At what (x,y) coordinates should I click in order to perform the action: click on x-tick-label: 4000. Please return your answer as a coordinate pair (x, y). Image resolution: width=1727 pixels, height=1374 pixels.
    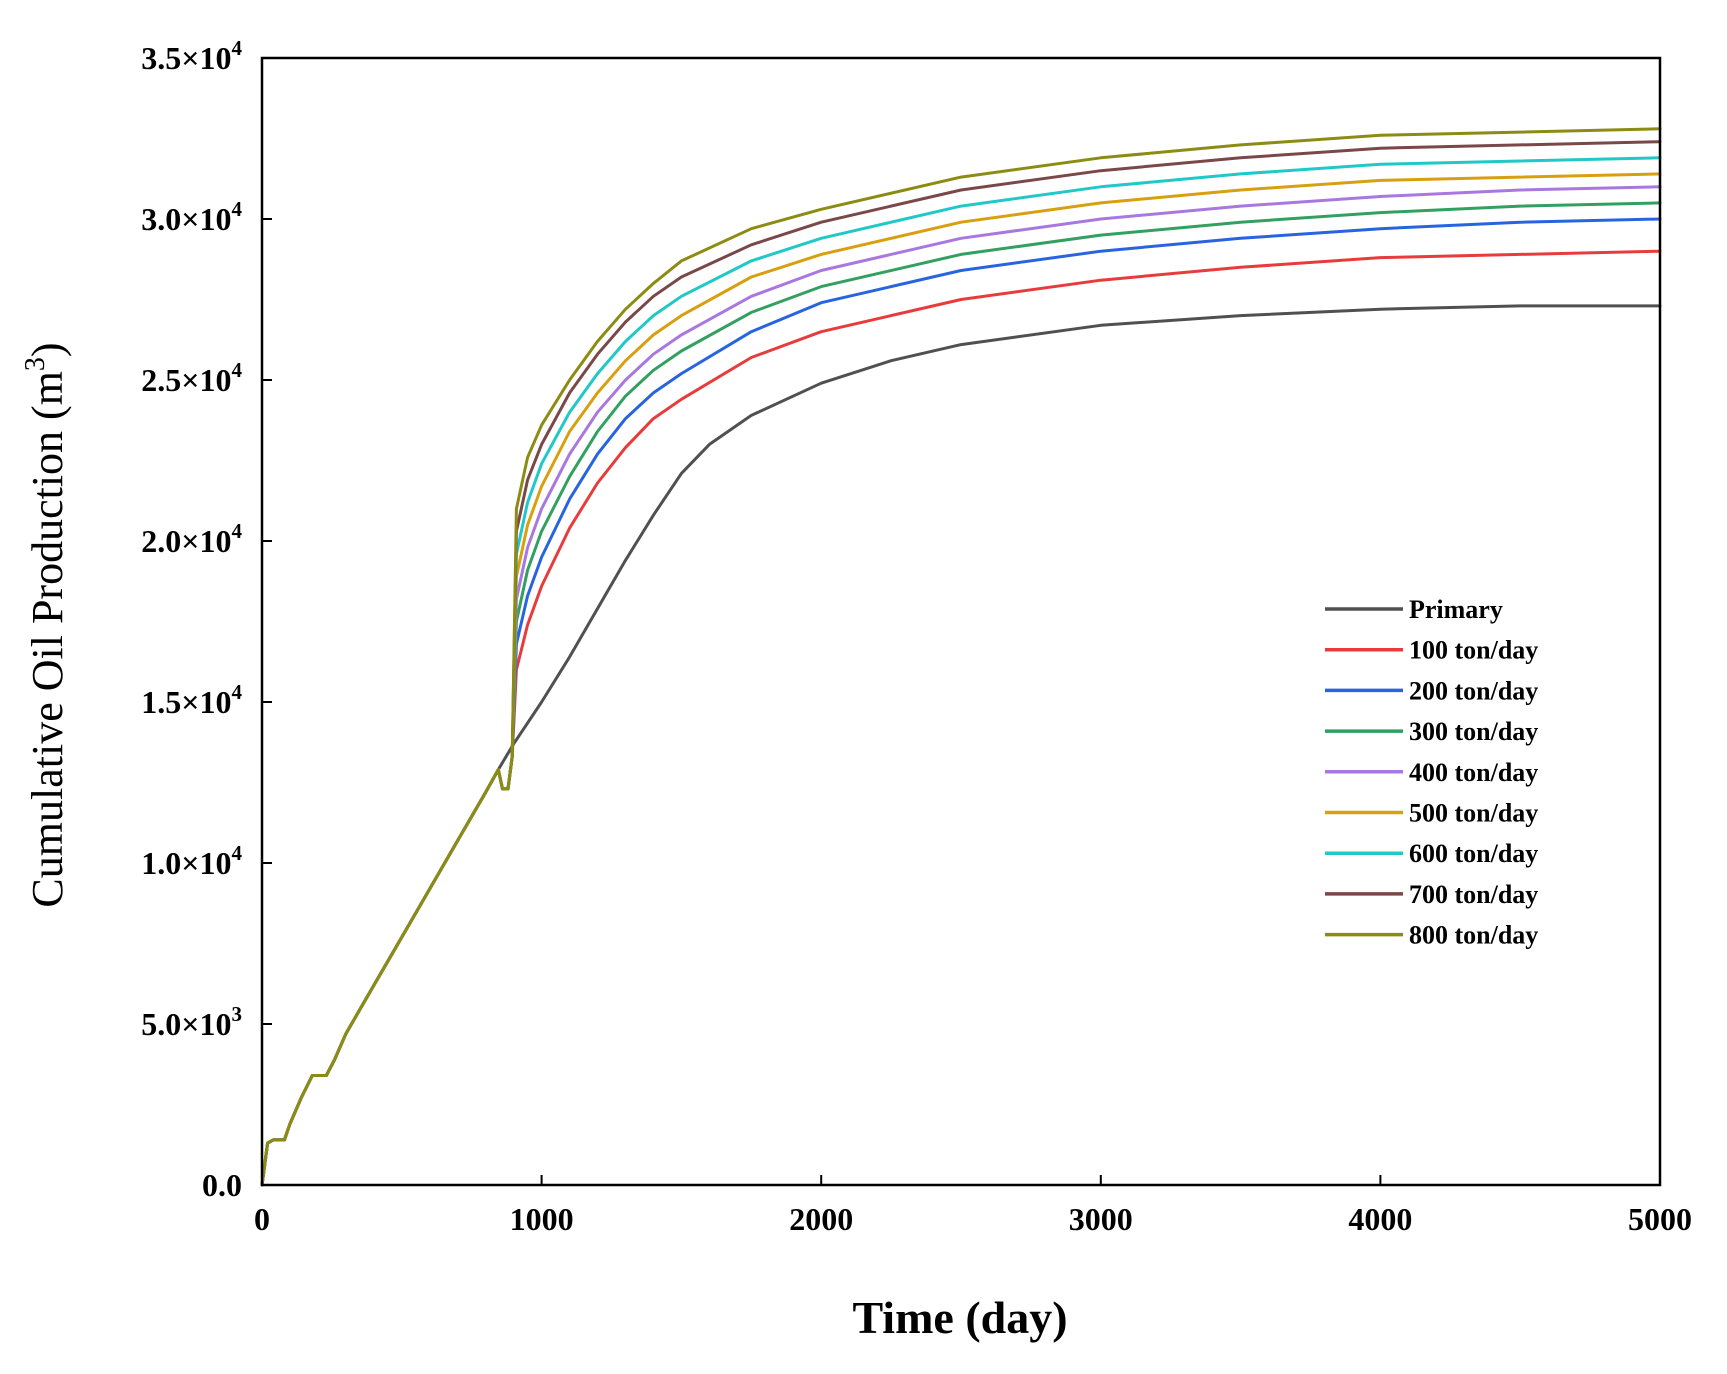
    Looking at the image, I should click on (1380, 1219).